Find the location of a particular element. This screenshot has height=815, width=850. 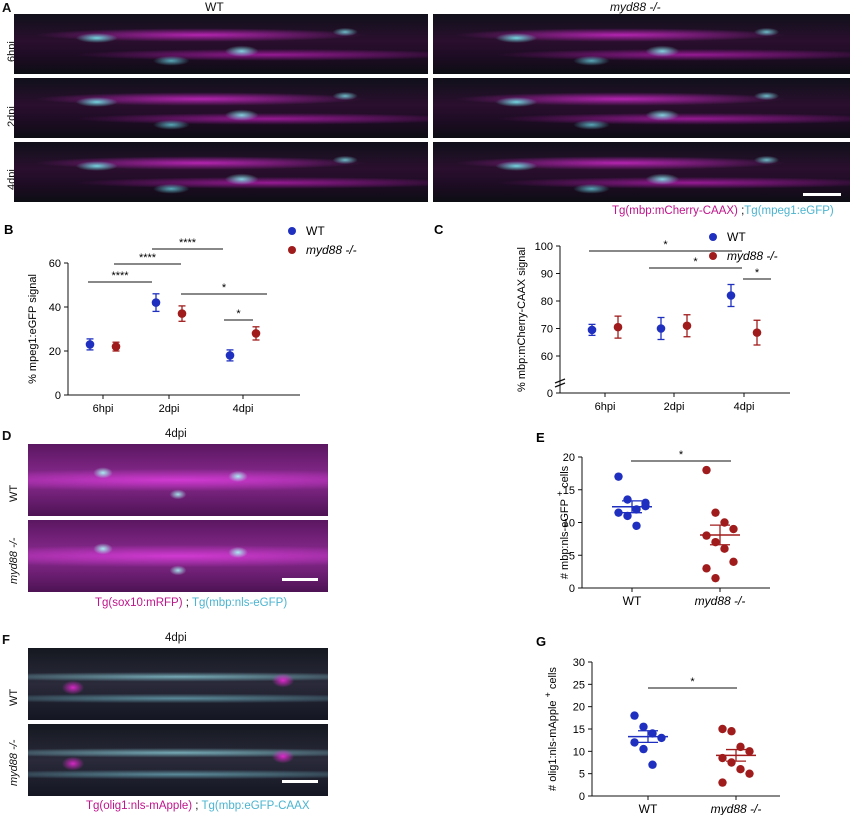

scale-bar-d is located at coordinates (300, 579).